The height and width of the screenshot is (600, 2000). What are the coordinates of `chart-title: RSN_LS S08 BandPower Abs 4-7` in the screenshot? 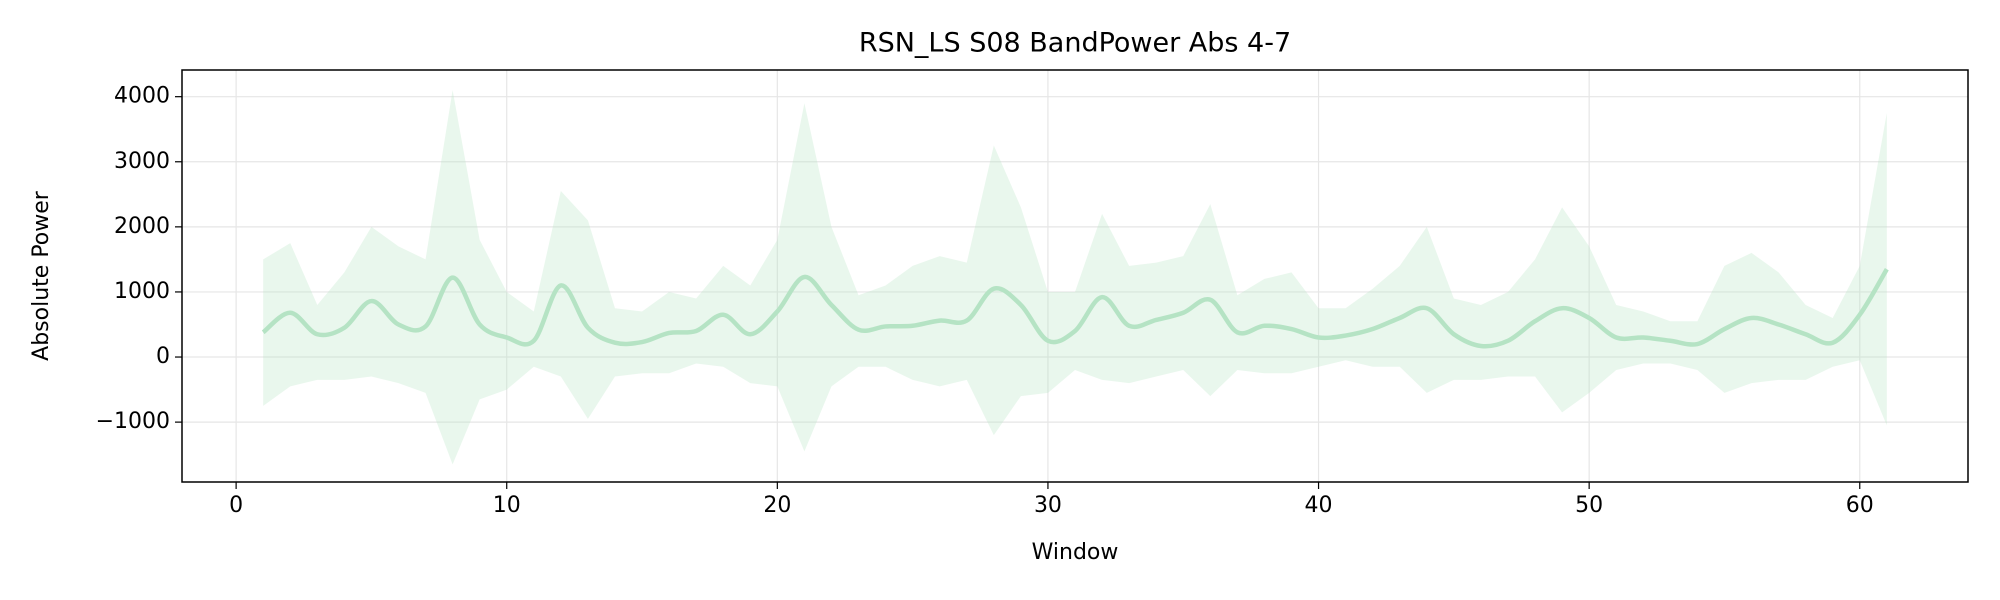 It's located at (1075, 43).